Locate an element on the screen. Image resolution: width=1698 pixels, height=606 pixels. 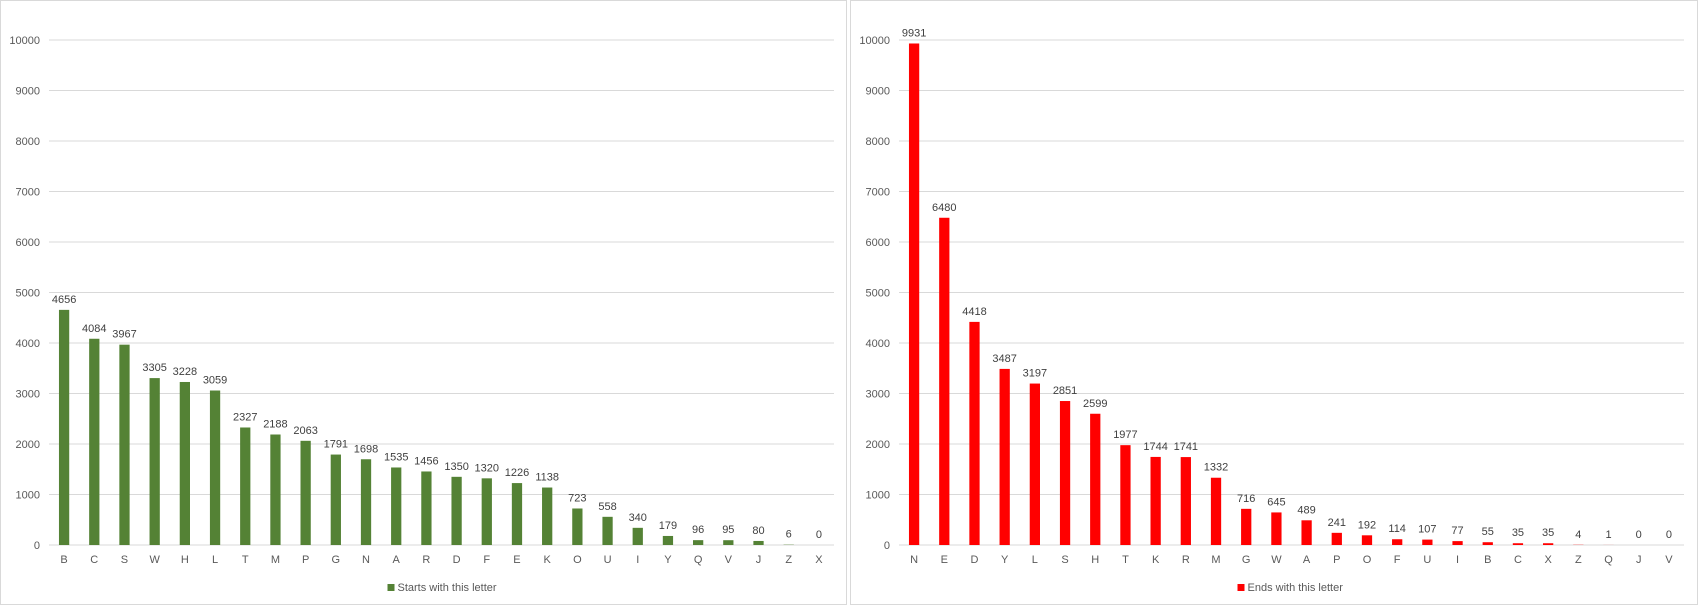
data-label: 4656 is located at coordinates (64, 300).